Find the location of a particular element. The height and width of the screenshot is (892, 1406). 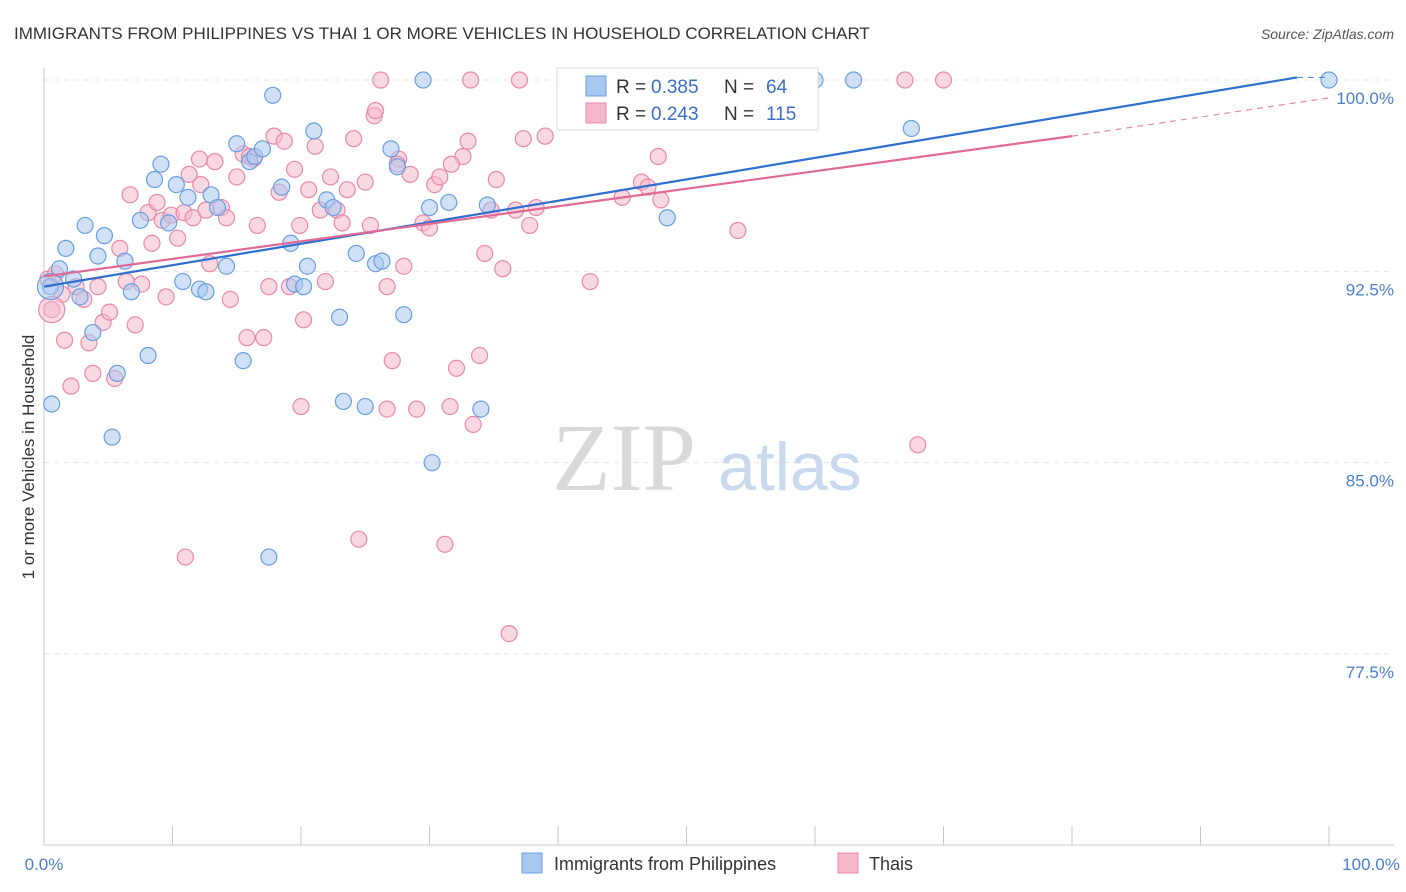

trend-line-extension-thais is located at coordinates (1200, 117).